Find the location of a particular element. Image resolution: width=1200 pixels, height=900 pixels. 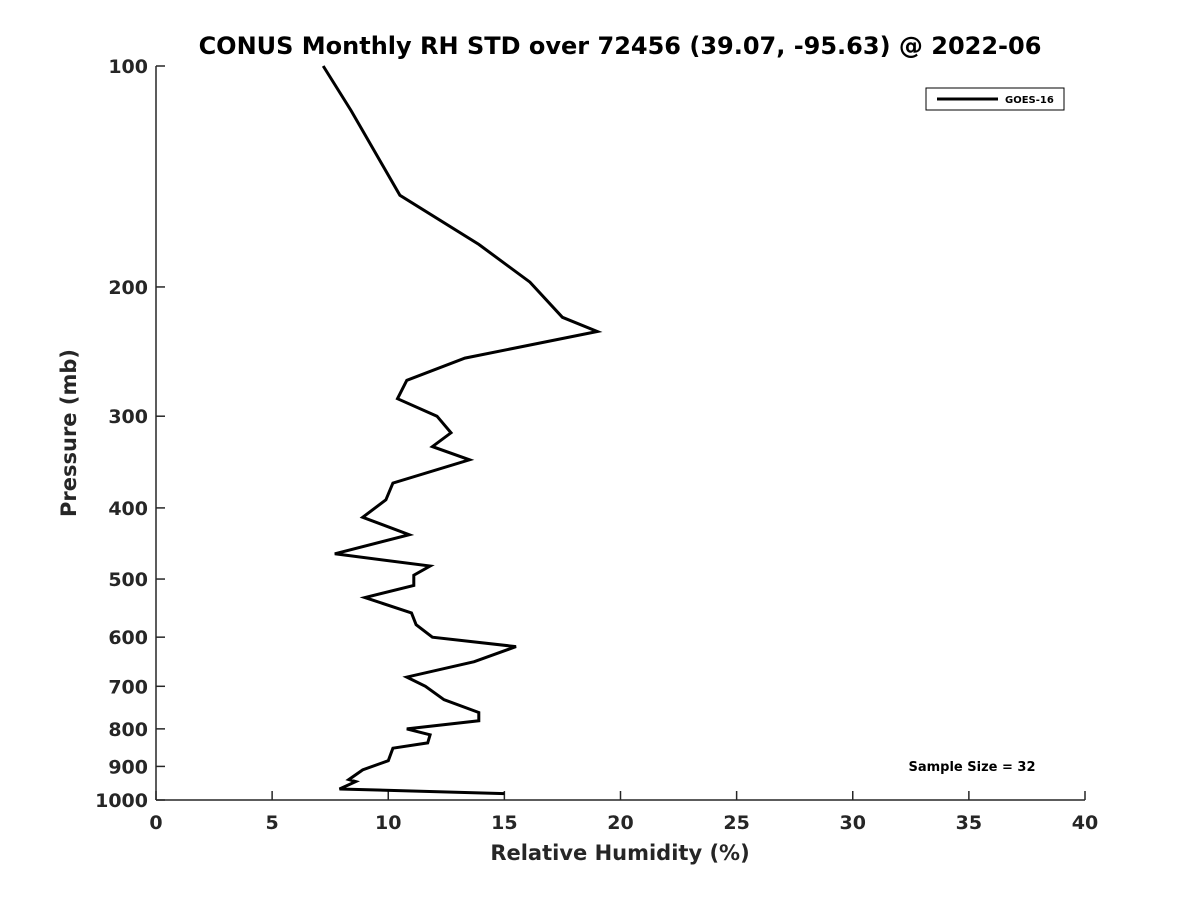

x-tick-label: 35 is located at coordinates (969, 823).